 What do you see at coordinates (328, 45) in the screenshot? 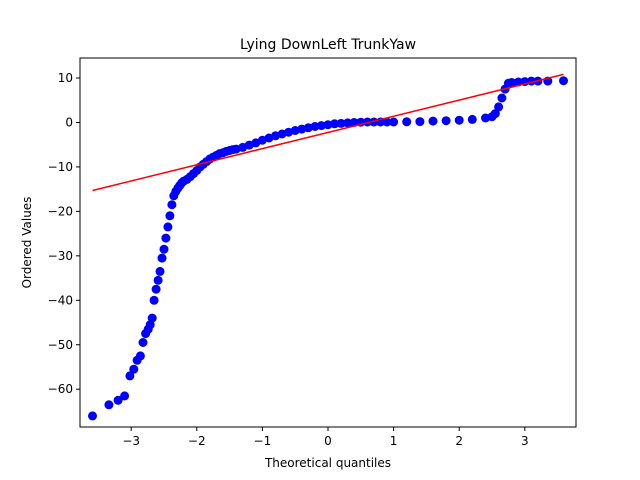
I see `chart-title: Lying DownLeft TrunkYaw` at bounding box center [328, 45].